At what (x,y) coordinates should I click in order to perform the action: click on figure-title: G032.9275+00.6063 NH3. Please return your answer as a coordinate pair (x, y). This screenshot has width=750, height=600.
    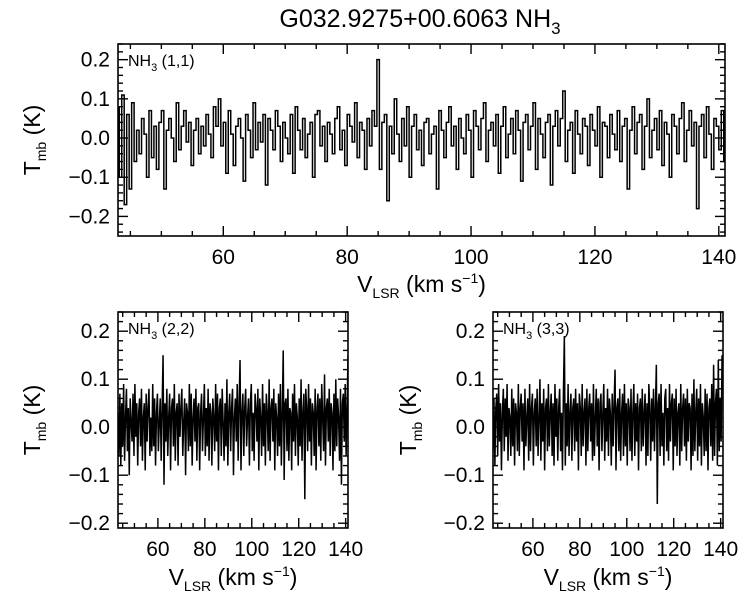
    Looking at the image, I should click on (419, 21).